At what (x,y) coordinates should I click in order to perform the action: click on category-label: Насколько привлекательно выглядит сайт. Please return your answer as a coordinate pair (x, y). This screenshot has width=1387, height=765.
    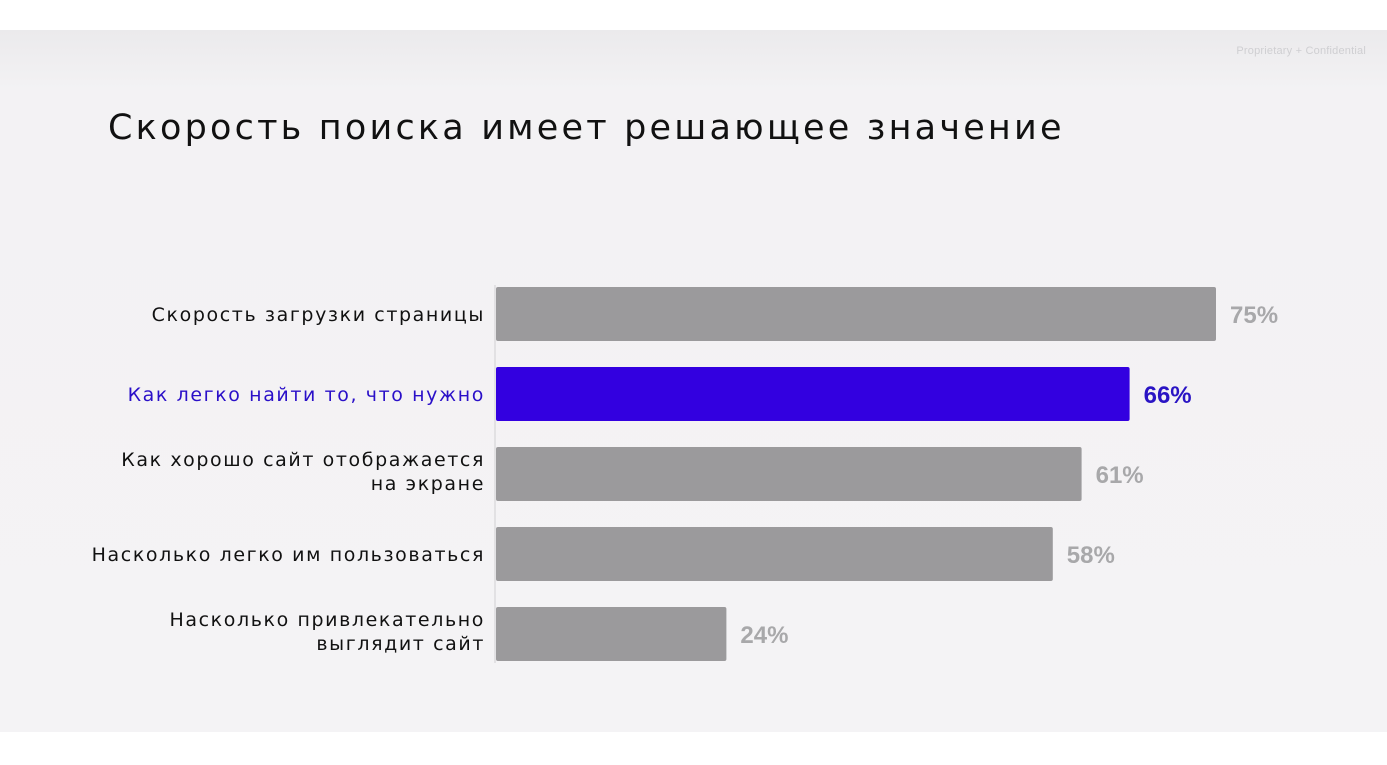
    Looking at the image, I should click on (328, 632).